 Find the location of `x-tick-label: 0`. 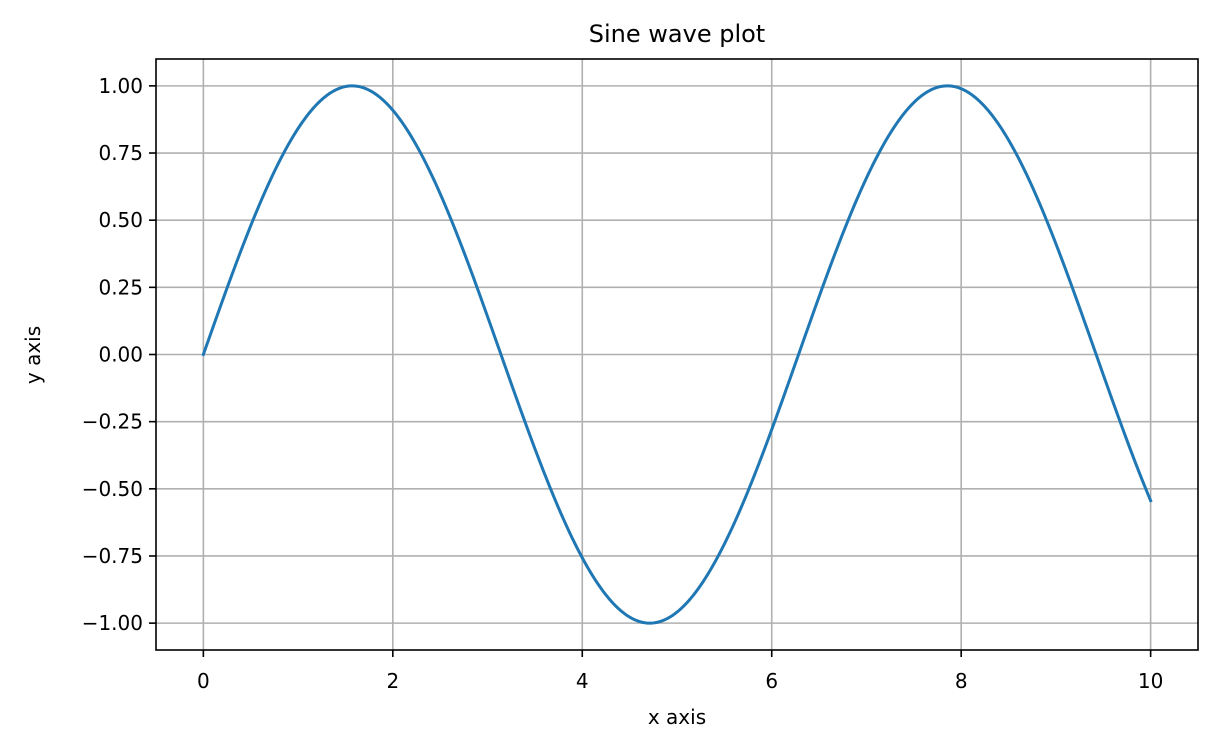

x-tick-label: 0 is located at coordinates (203, 681).